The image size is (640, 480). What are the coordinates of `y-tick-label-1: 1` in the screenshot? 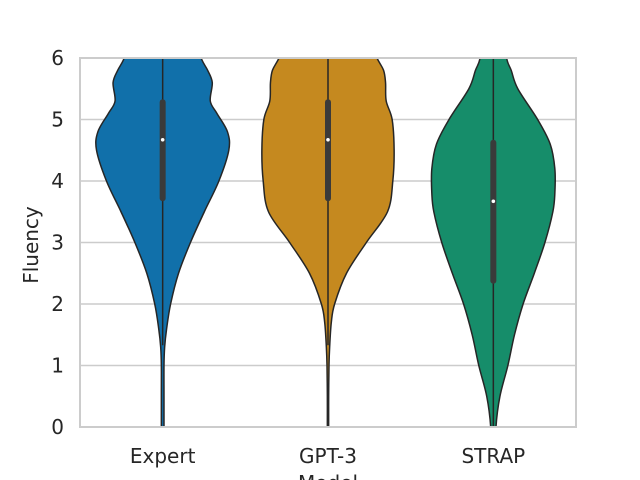 It's located at (57, 366).